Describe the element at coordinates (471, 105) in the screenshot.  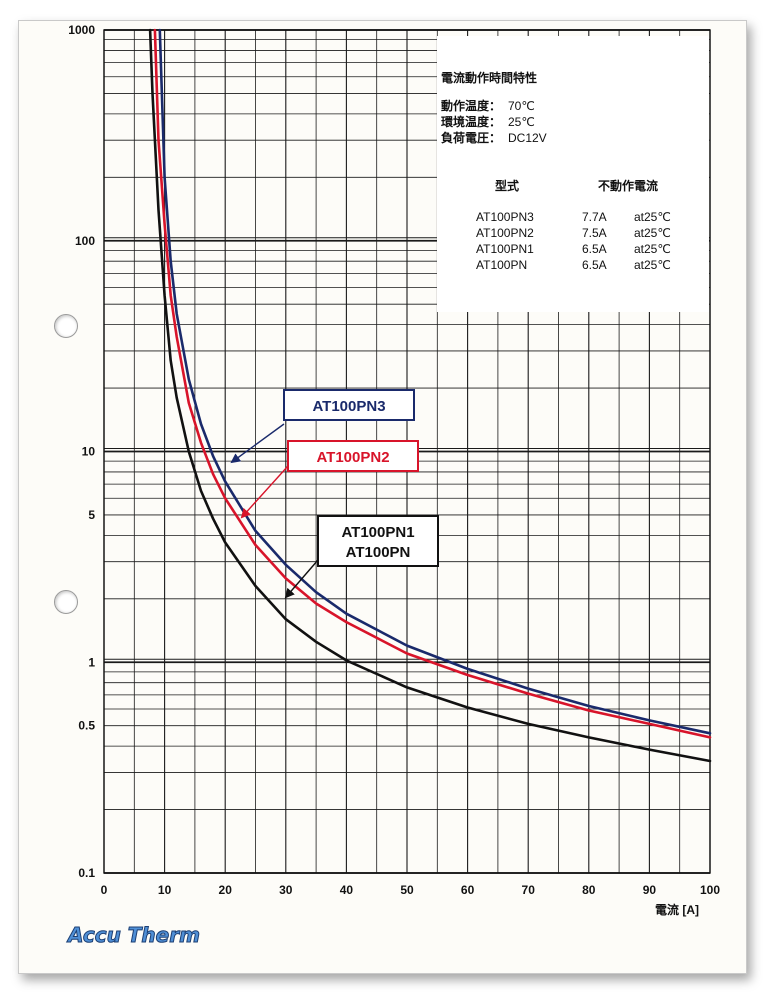
I see `condition-label: 動作温度：` at that location.